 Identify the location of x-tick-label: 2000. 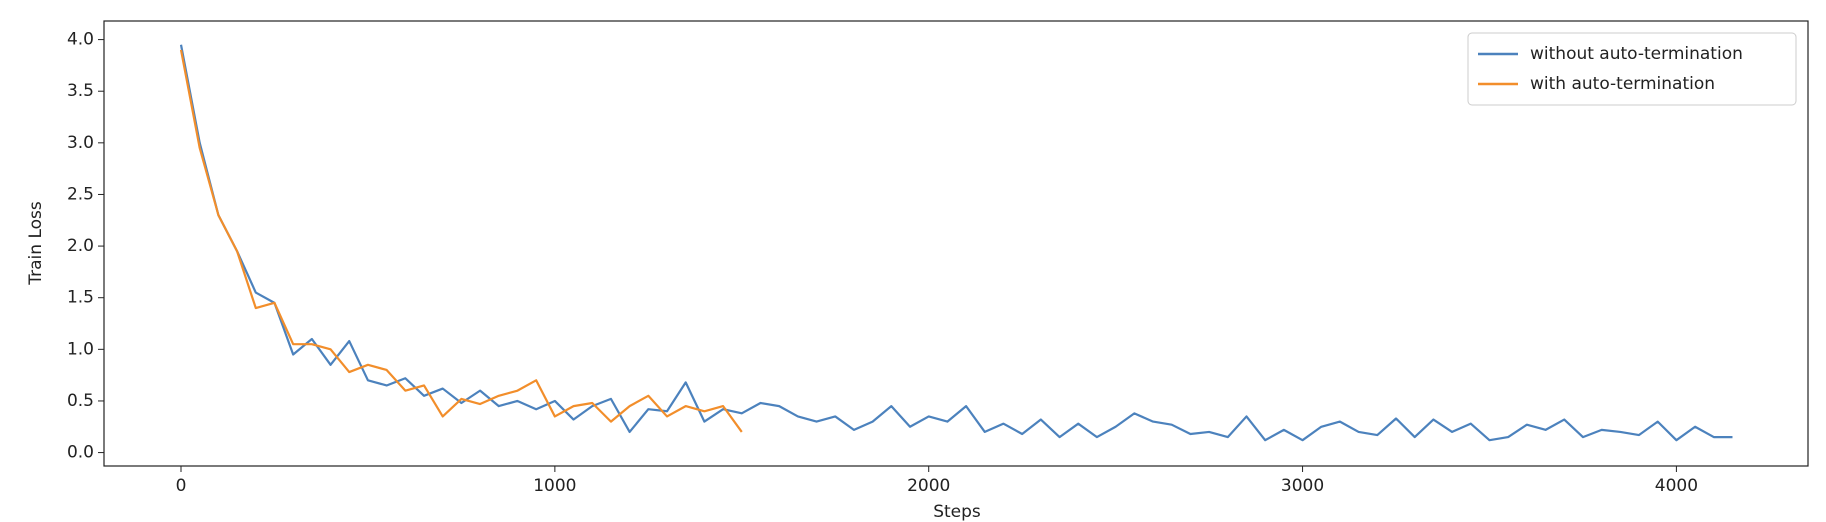
(928, 486).